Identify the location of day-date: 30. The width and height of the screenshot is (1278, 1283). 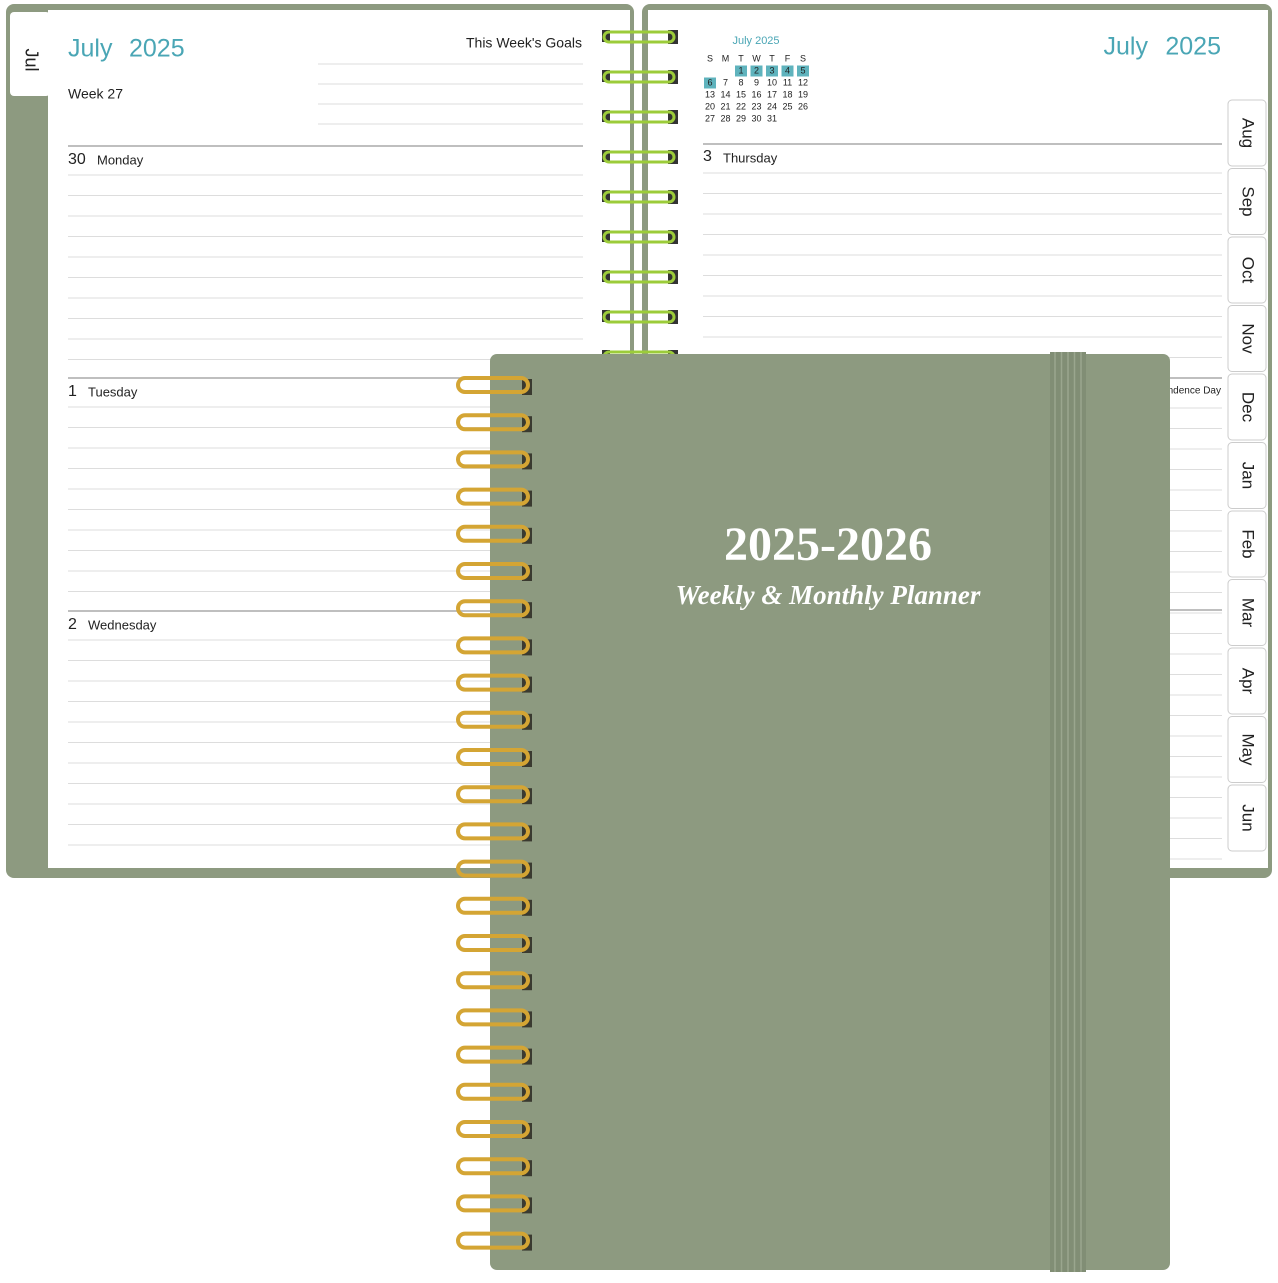
(77, 159).